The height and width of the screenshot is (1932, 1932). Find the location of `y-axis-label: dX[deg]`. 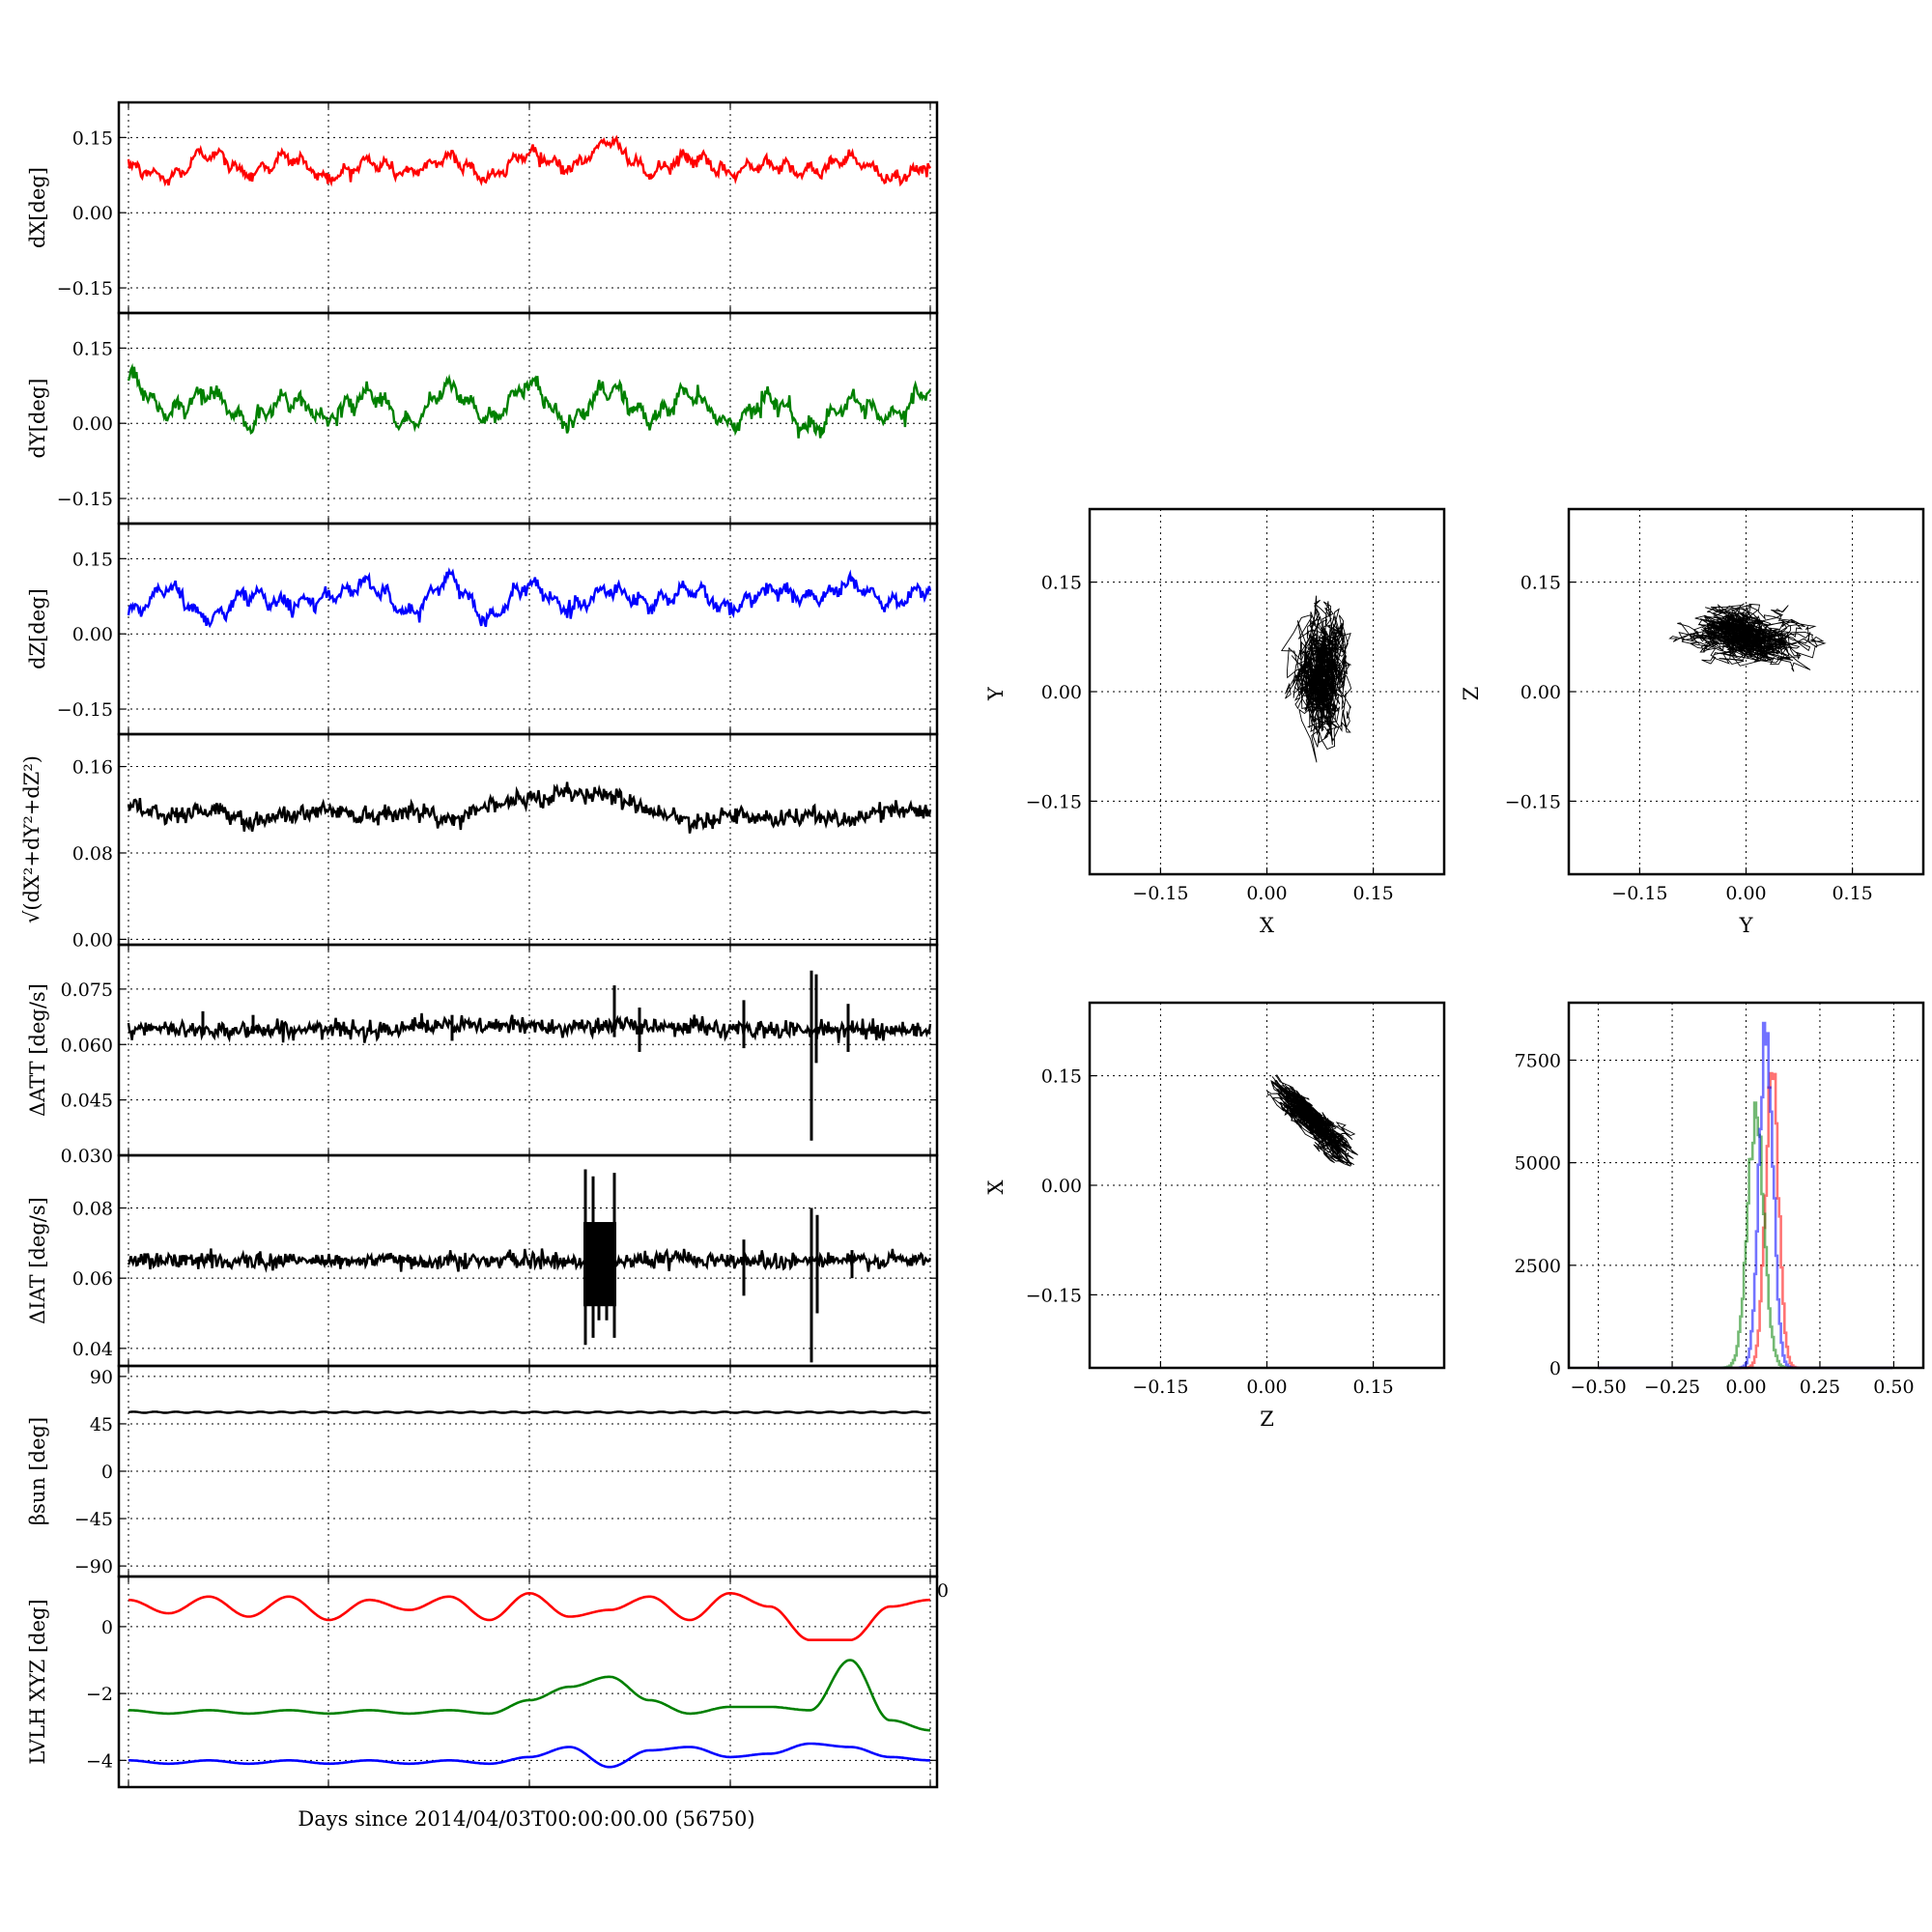

y-axis-label: dX[deg] is located at coordinates (37, 207).